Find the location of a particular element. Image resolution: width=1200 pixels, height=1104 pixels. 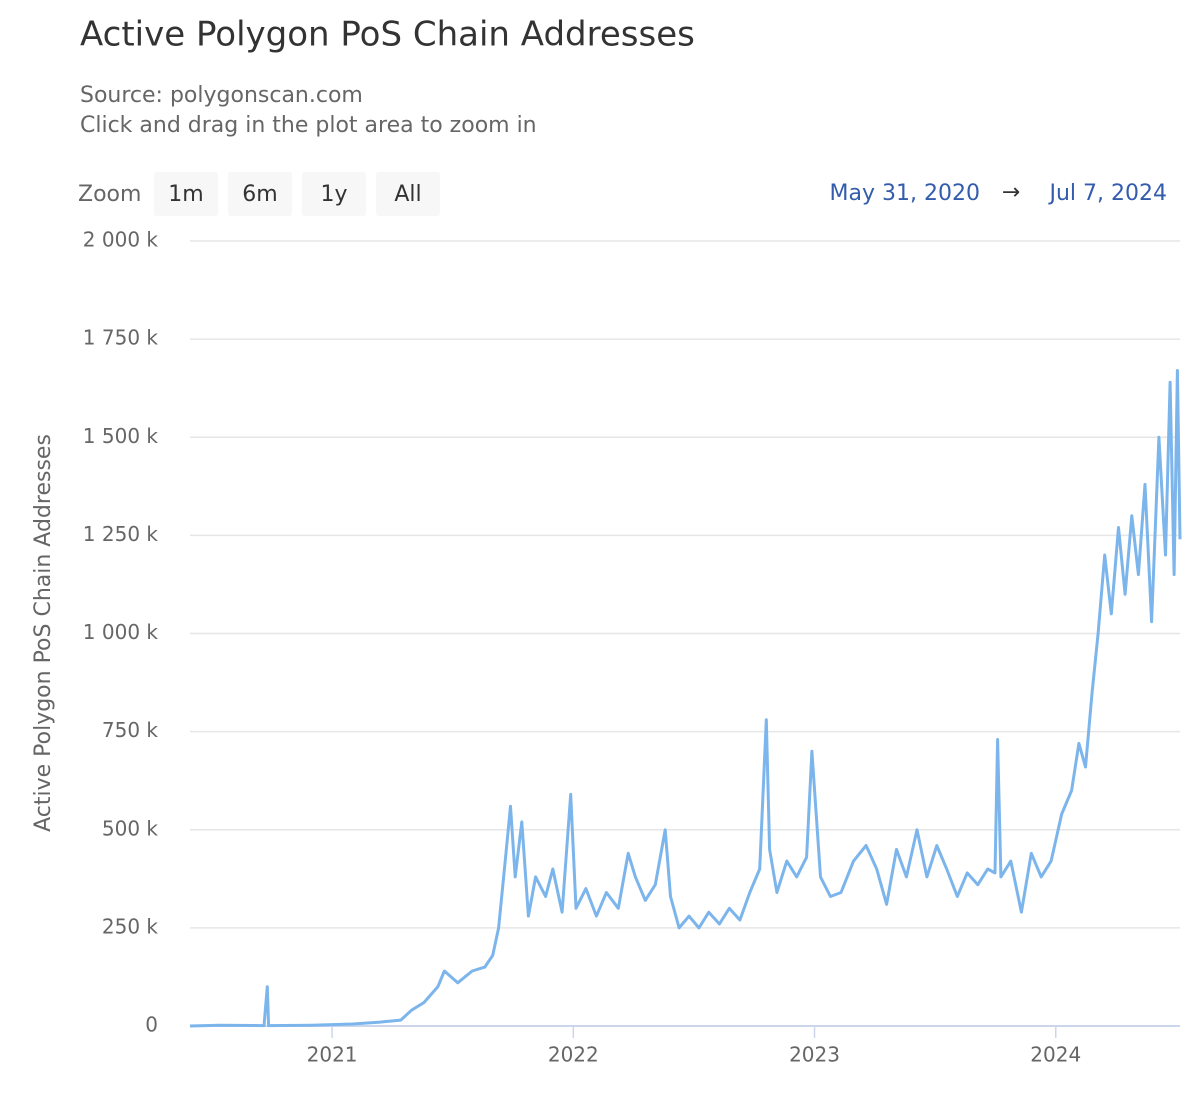

zoom-button-label: All is located at coordinates (407, 194).